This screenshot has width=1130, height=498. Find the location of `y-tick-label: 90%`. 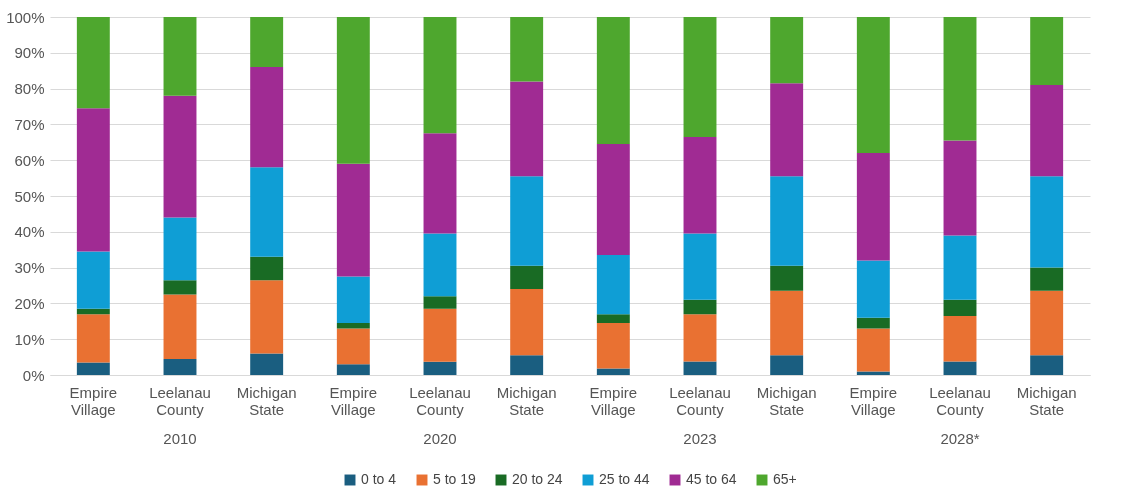

y-tick-label: 90% is located at coordinates (29, 53).